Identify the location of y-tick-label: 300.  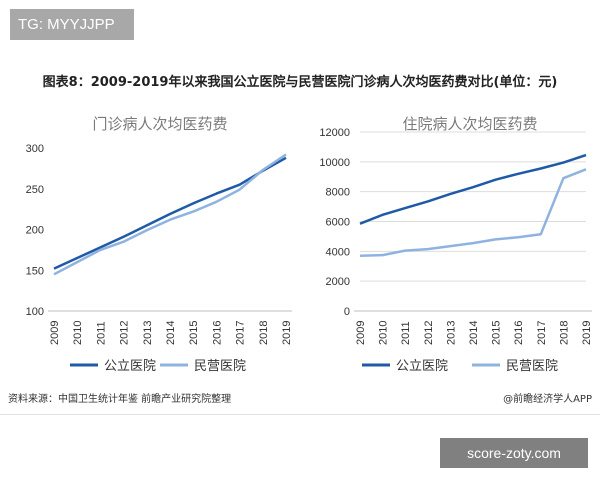
(35, 149).